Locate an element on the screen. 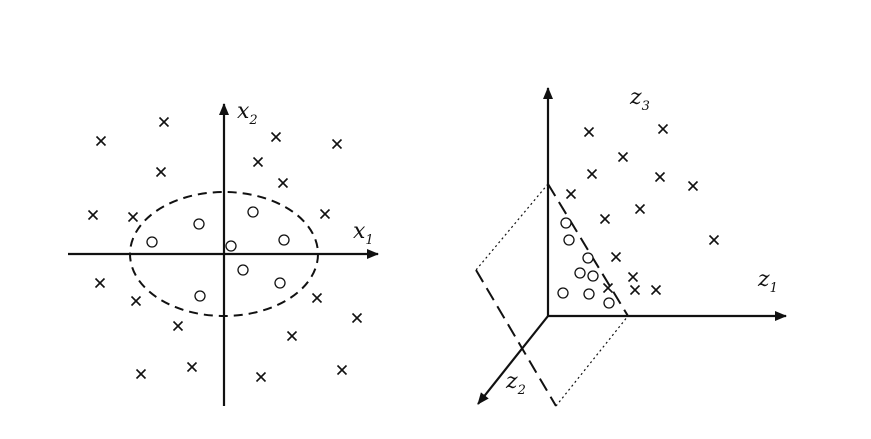  z3-axis-label: z3 is located at coordinates (639, 99).